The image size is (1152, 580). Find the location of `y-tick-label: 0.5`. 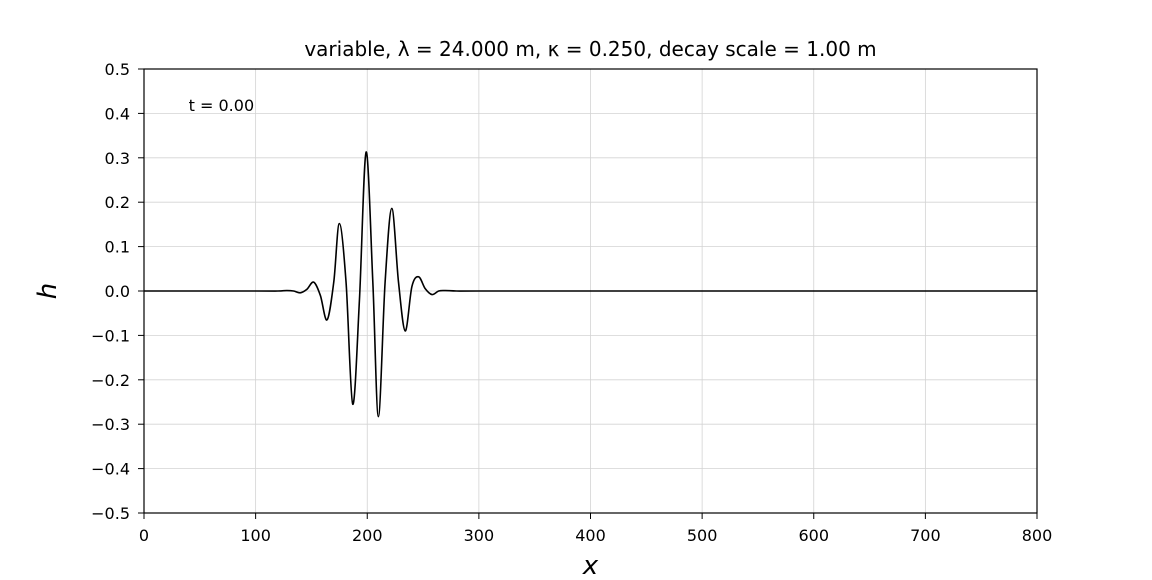

y-tick-label: 0.5 is located at coordinates (117, 69).